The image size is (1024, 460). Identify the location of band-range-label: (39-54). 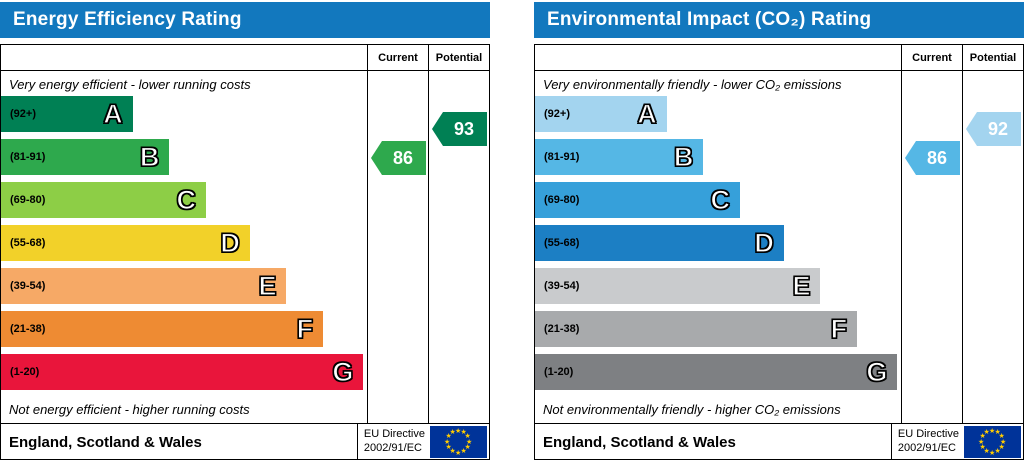
(28, 286).